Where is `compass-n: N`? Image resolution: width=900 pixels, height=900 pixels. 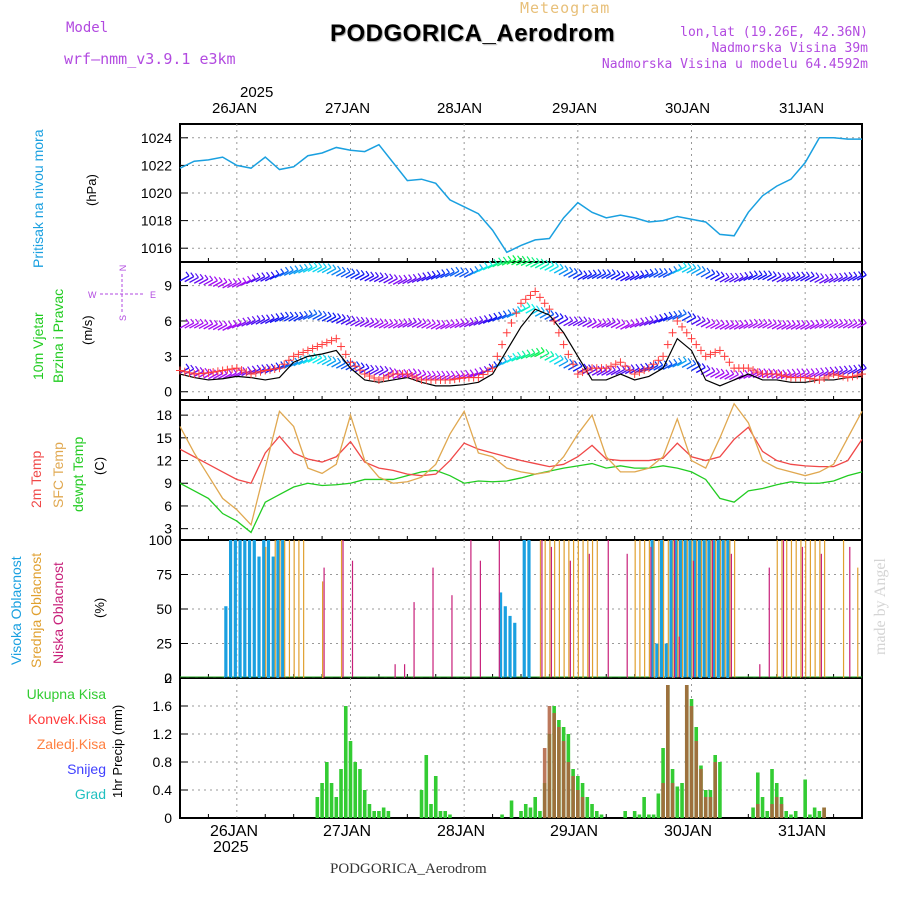
compass-n: N is located at coordinates (123, 268).